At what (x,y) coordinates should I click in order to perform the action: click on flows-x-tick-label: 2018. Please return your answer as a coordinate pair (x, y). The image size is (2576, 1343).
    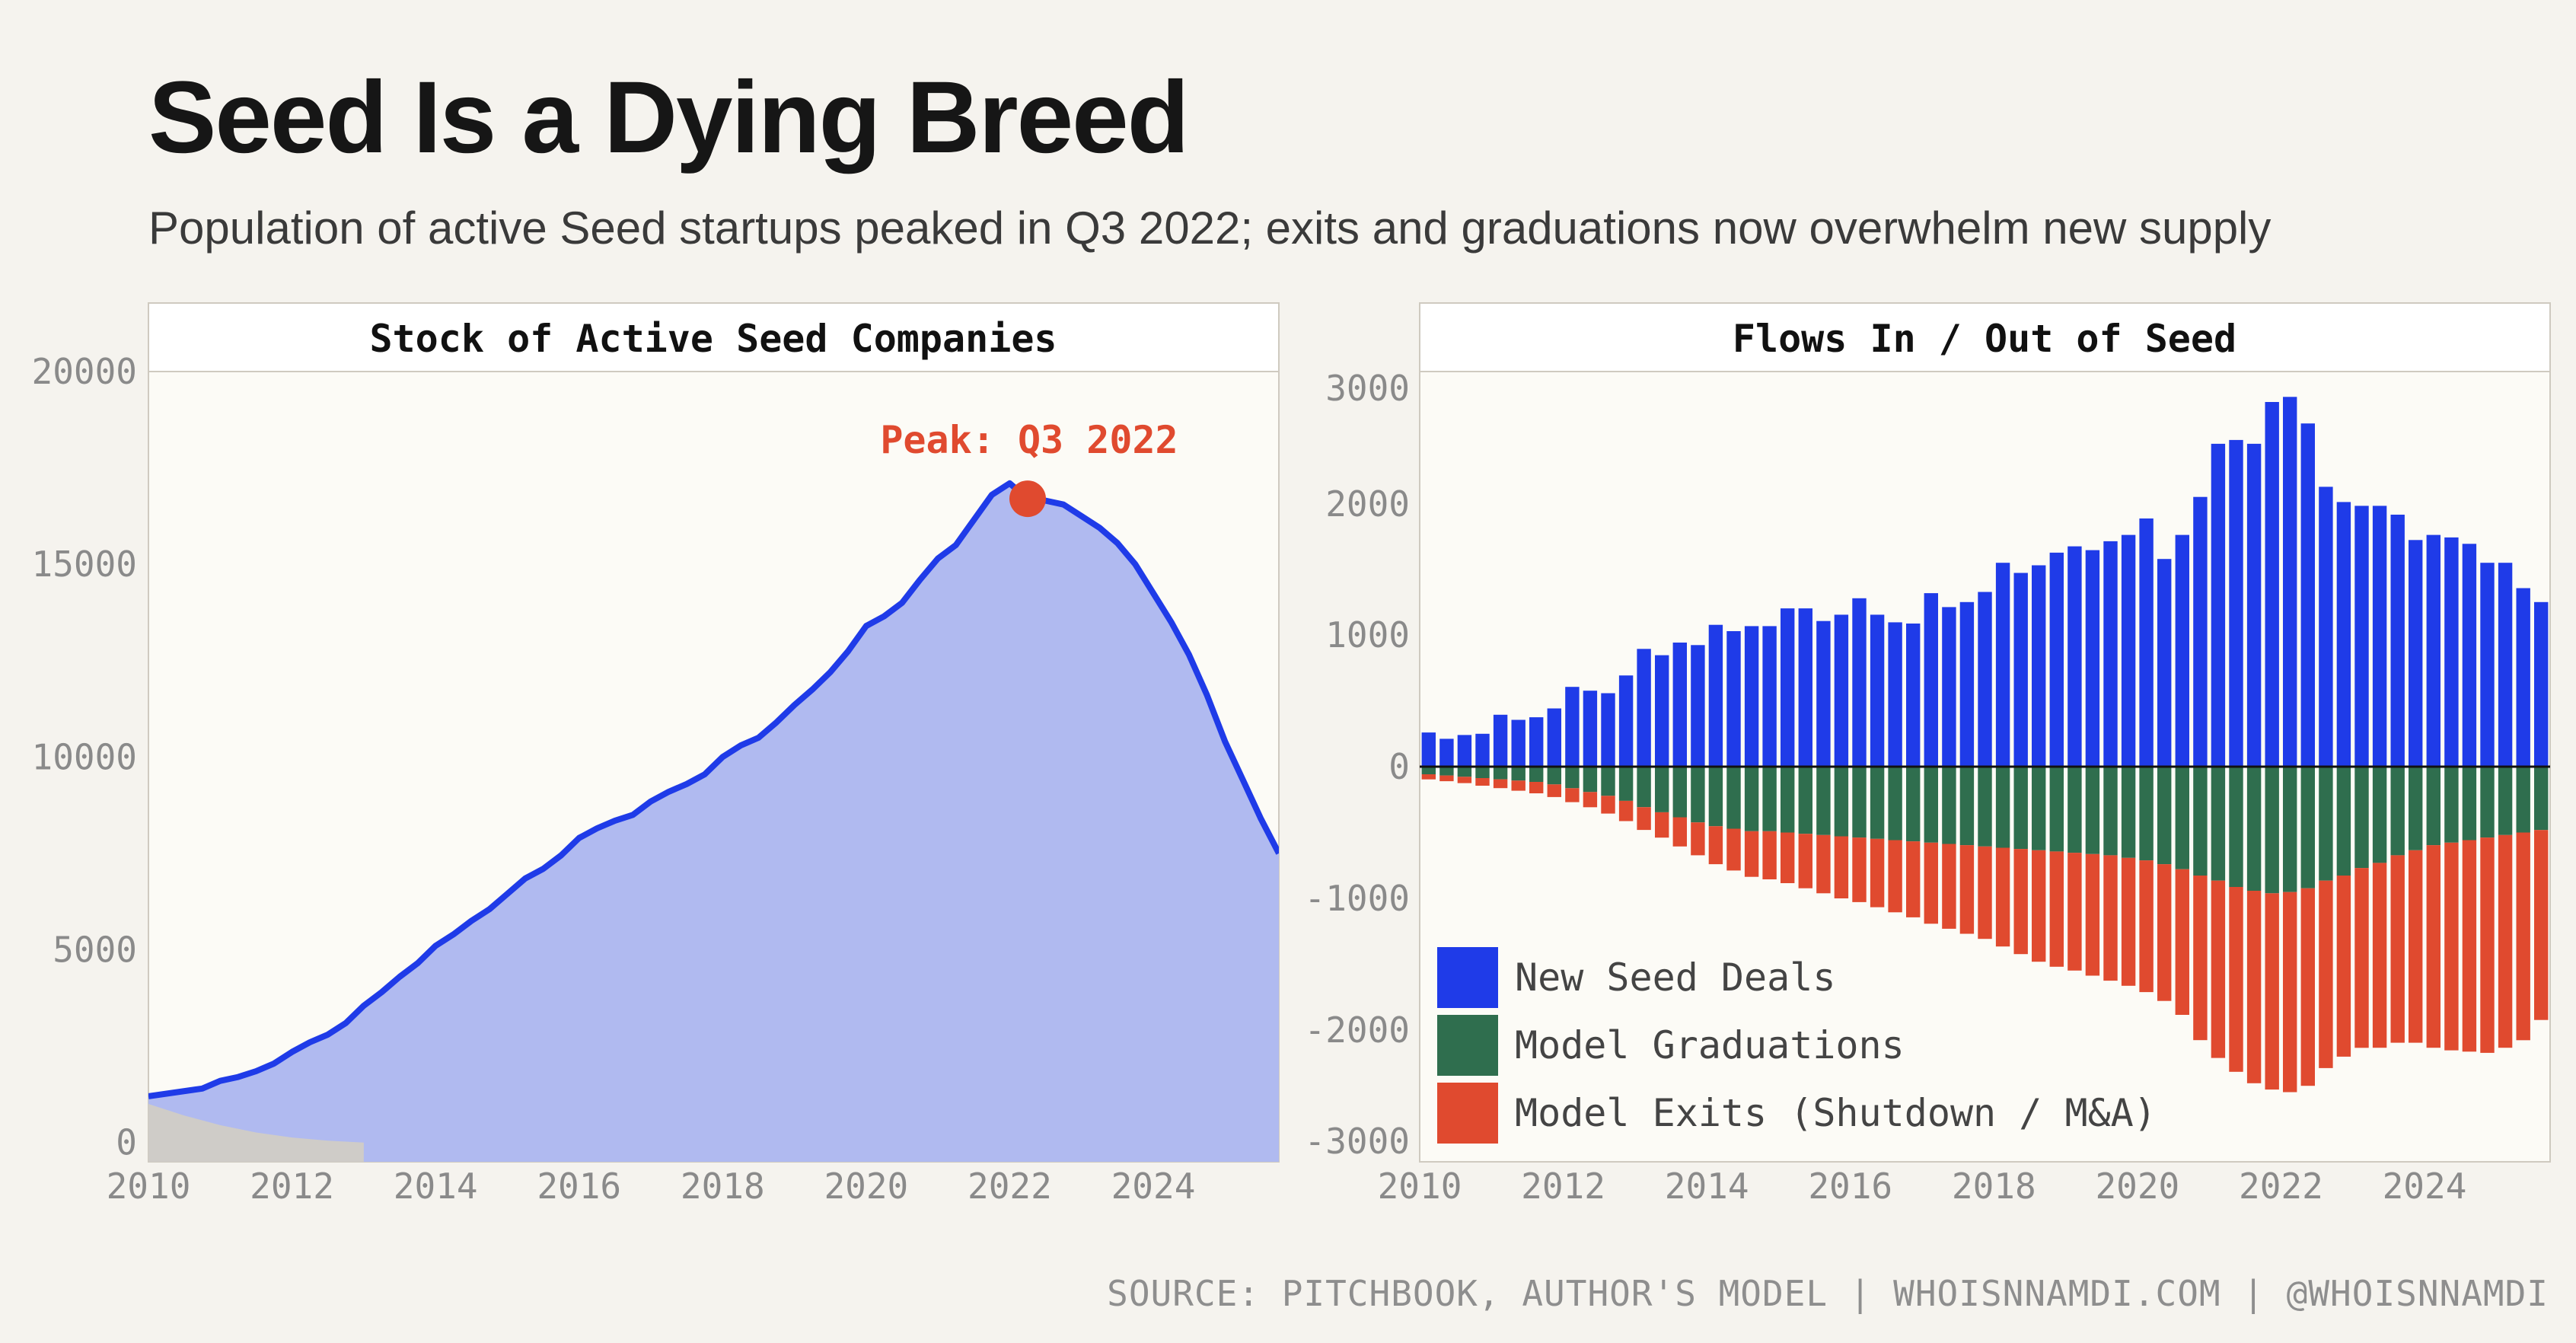
    Looking at the image, I should click on (1994, 1186).